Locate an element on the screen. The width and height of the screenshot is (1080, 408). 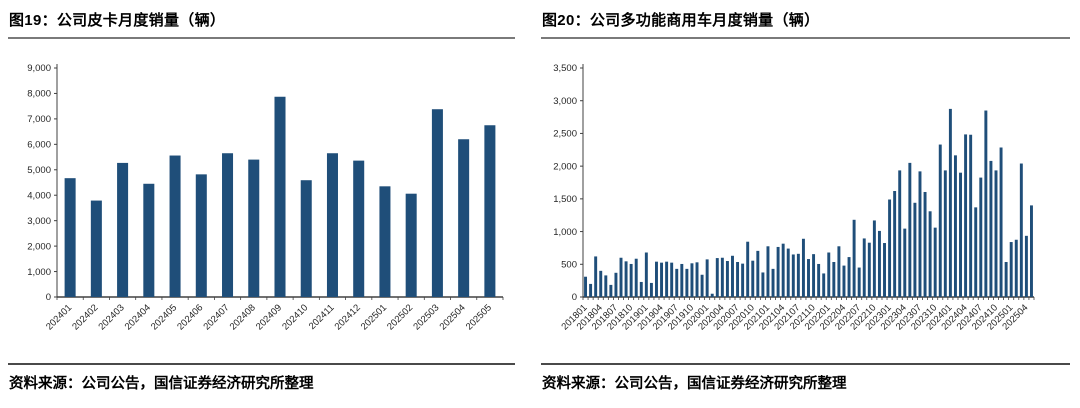
y-tick-label: 3,500 is located at coordinates (565, 68).